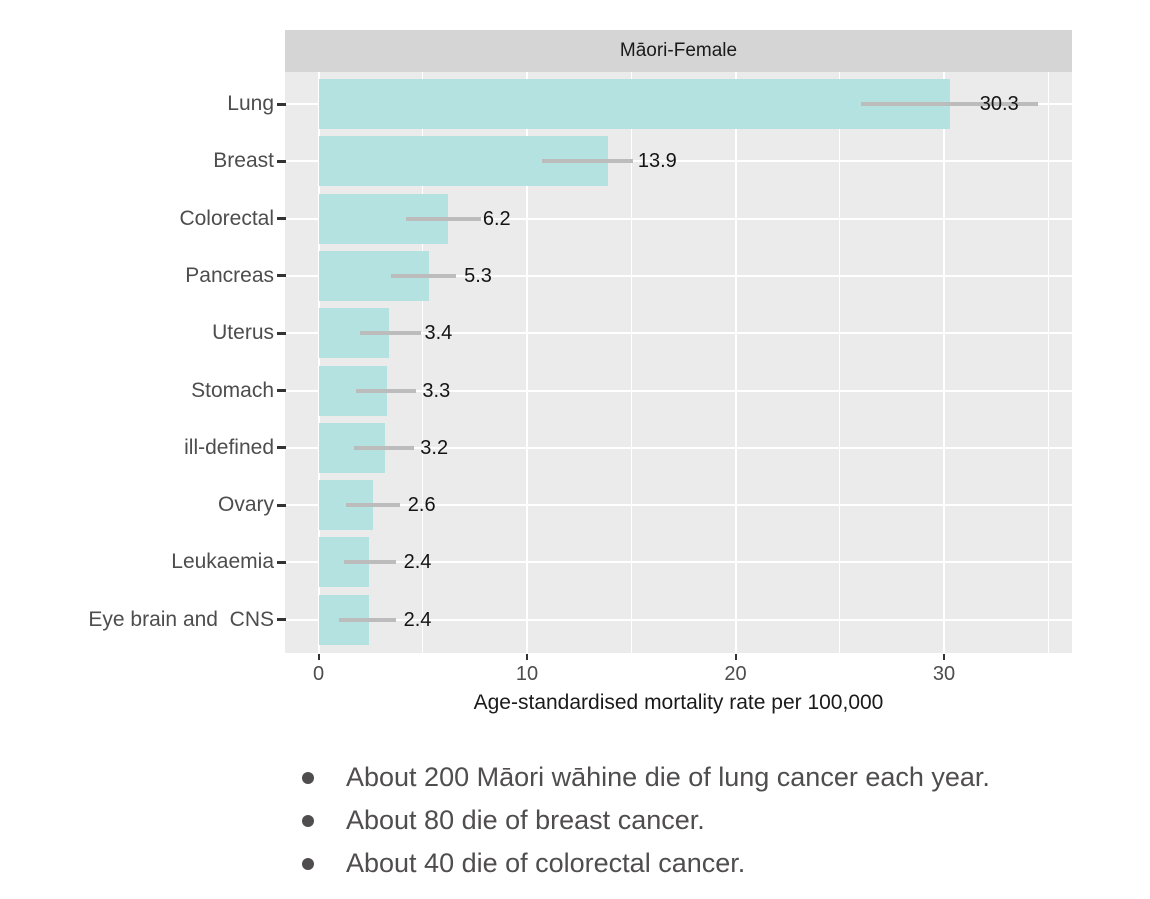  What do you see at coordinates (232, 390) in the screenshot?
I see `y-axis-label: Stomach` at bounding box center [232, 390].